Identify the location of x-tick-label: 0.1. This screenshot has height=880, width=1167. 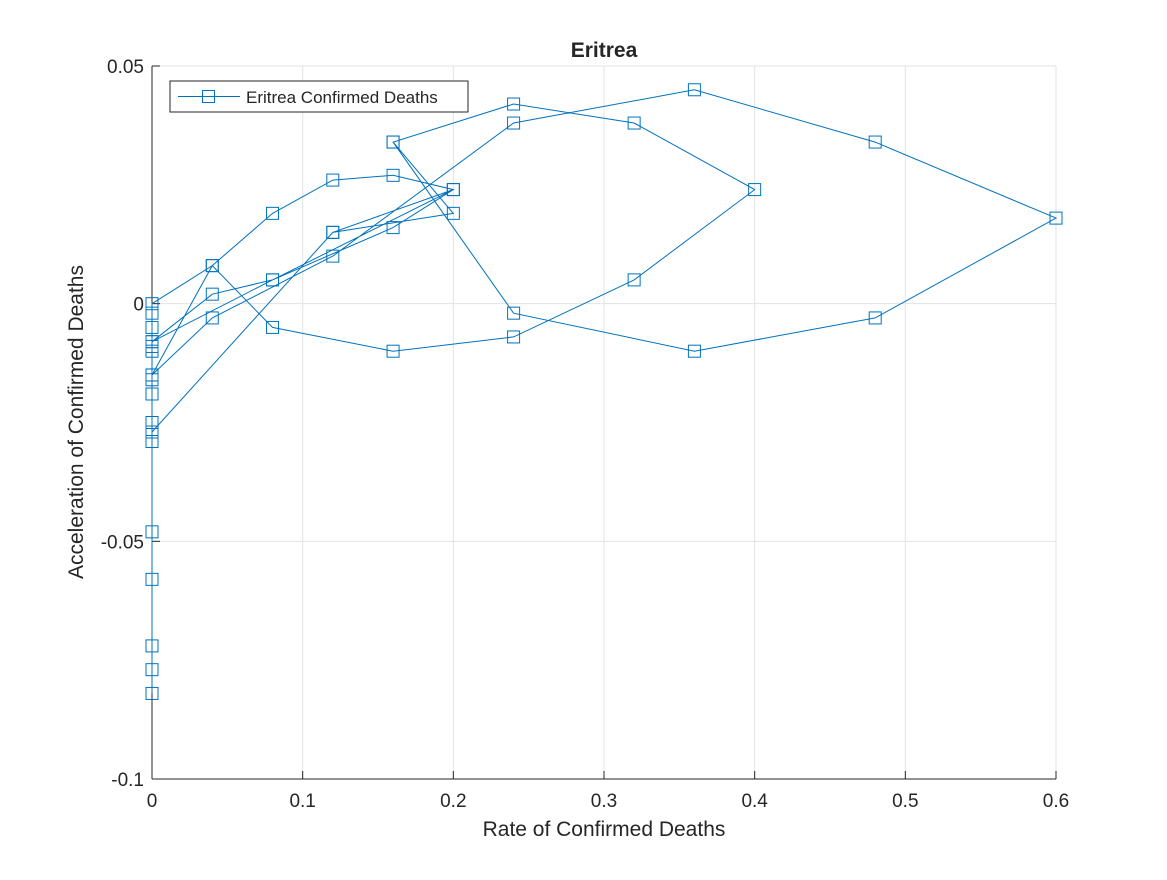
(302, 801).